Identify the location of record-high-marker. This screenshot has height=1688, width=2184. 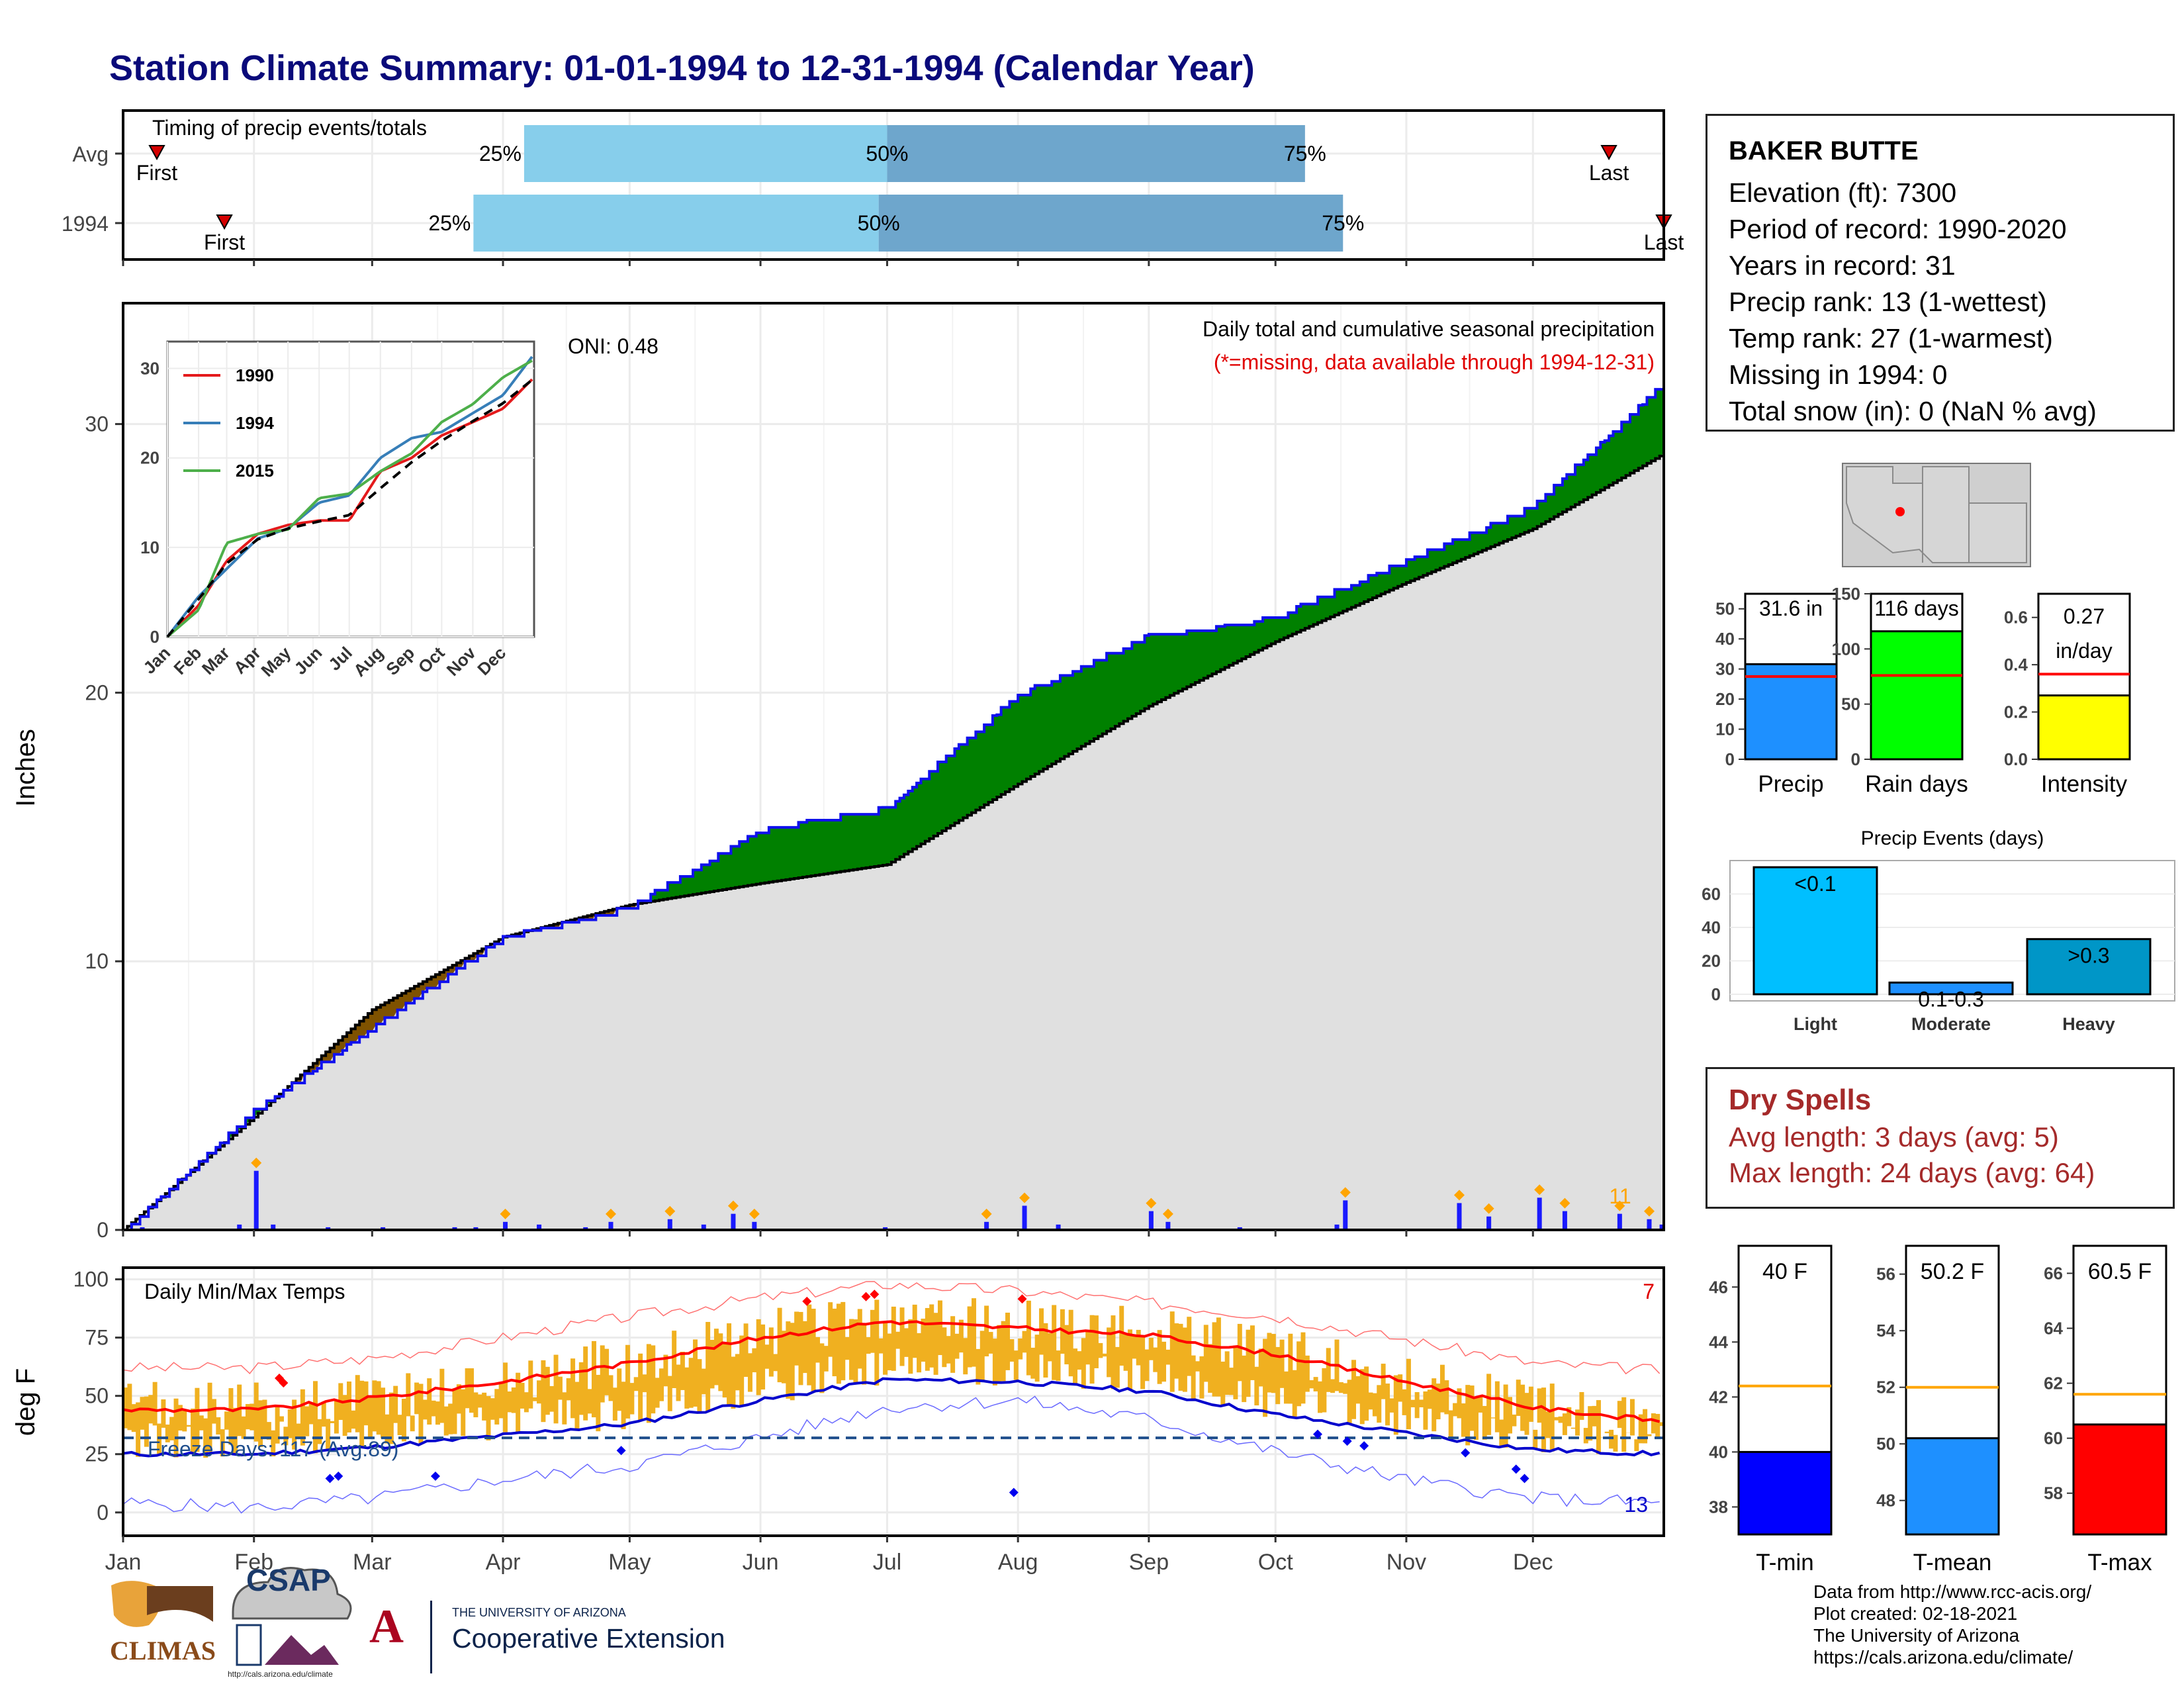
(1022, 1299).